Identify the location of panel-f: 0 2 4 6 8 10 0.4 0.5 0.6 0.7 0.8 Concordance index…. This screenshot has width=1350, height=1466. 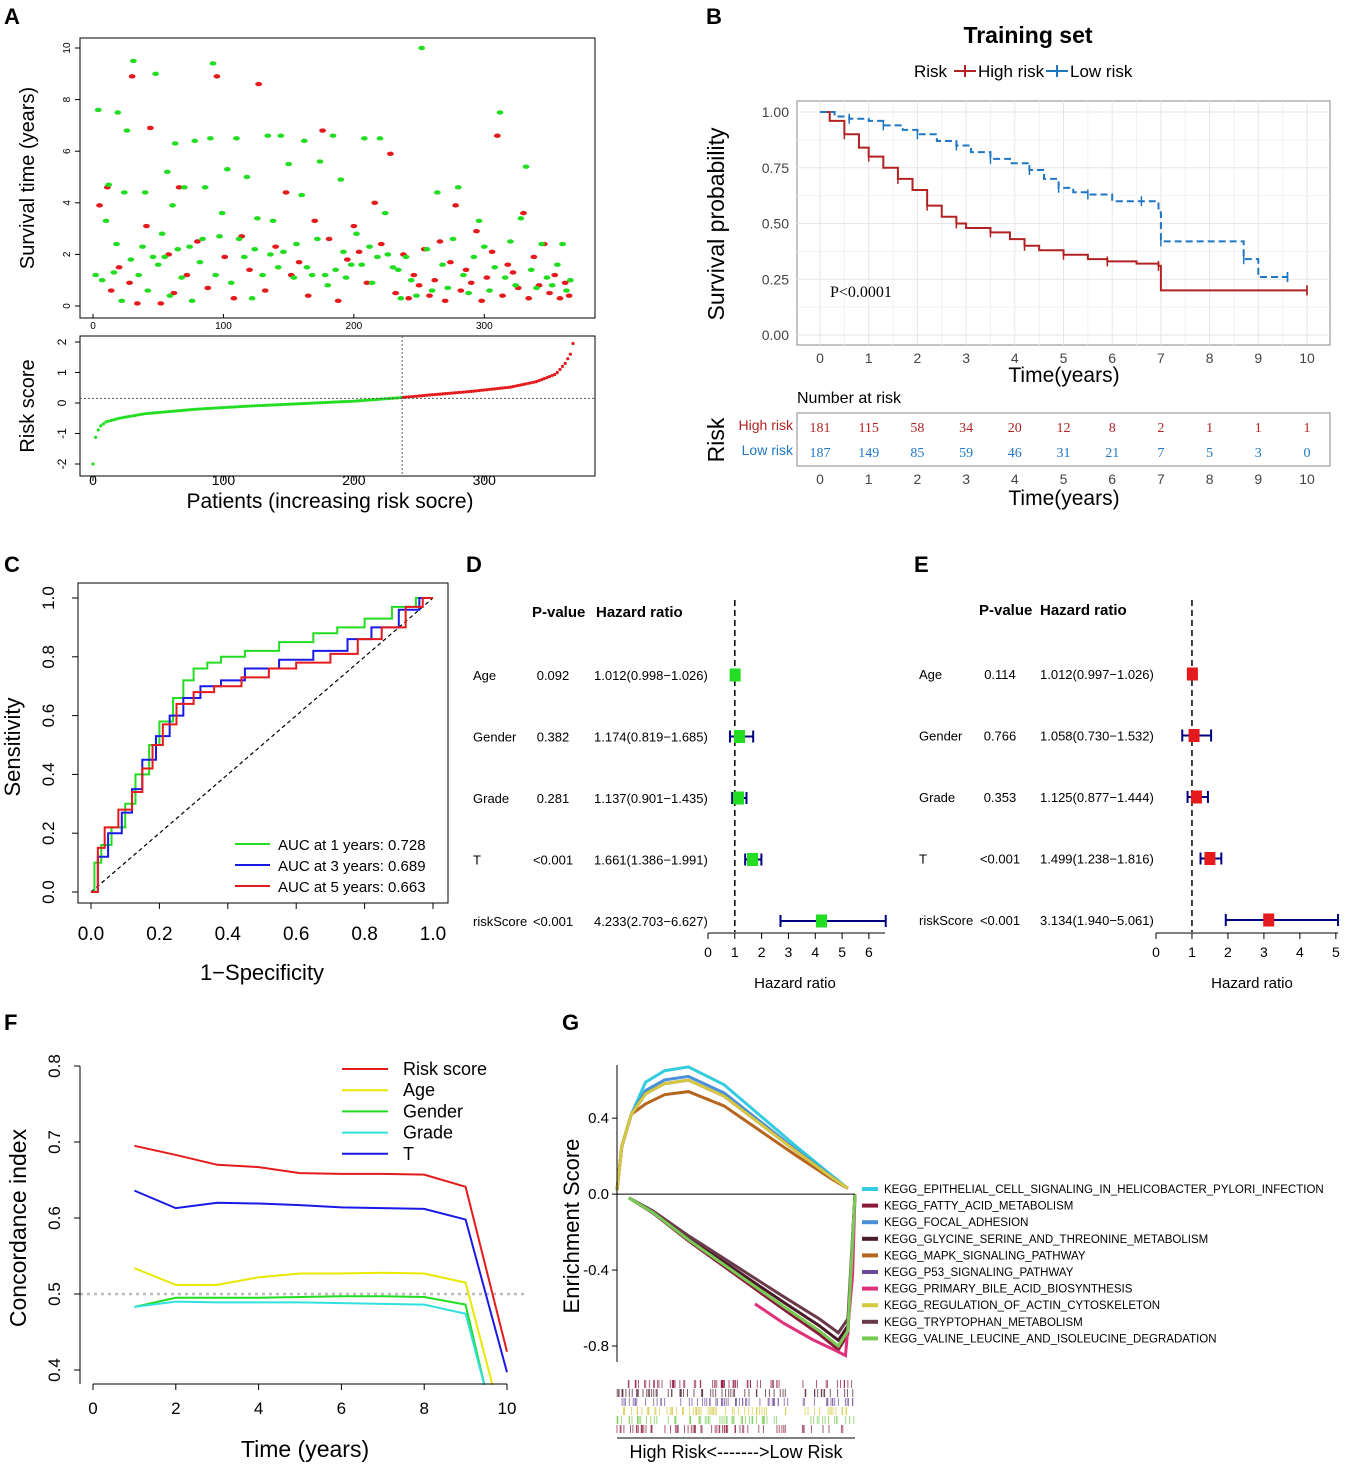
(265, 1258).